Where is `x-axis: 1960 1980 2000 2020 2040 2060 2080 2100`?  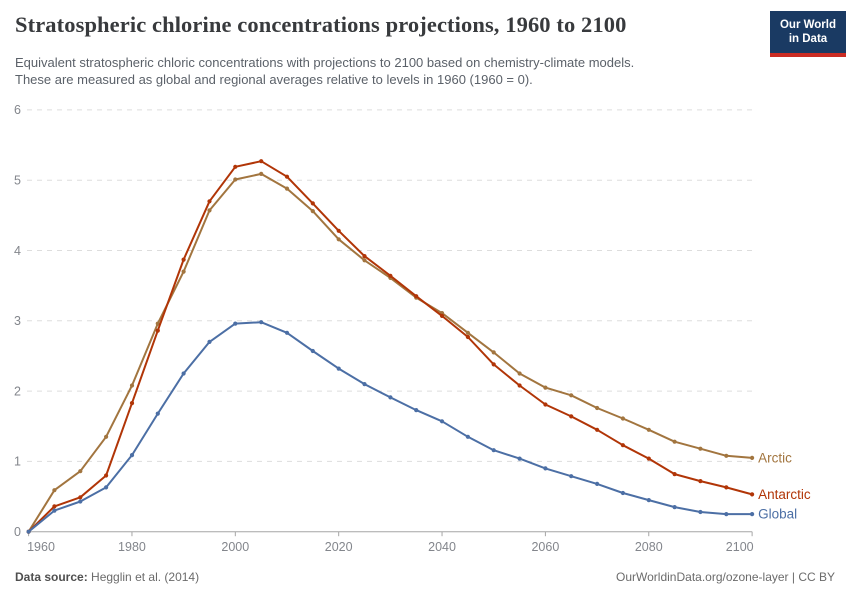
x-axis: 1960 1980 2000 2020 2040 2060 2080 2100 is located at coordinates (390, 542).